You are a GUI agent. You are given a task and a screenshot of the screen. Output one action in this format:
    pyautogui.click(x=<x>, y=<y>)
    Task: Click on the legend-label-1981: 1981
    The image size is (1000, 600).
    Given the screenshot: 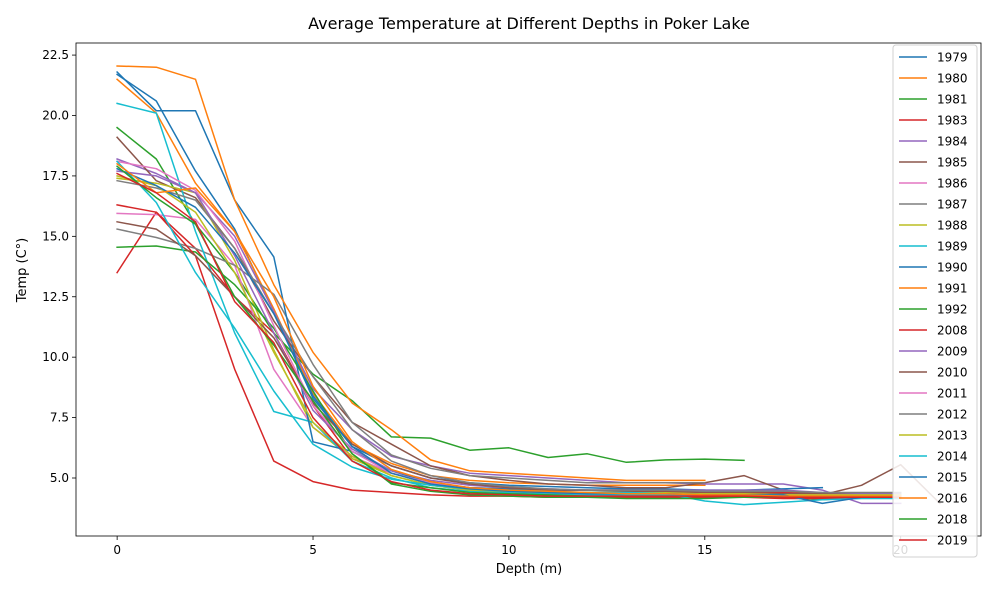 What is the action you would take?
    pyautogui.click(x=952, y=100)
    